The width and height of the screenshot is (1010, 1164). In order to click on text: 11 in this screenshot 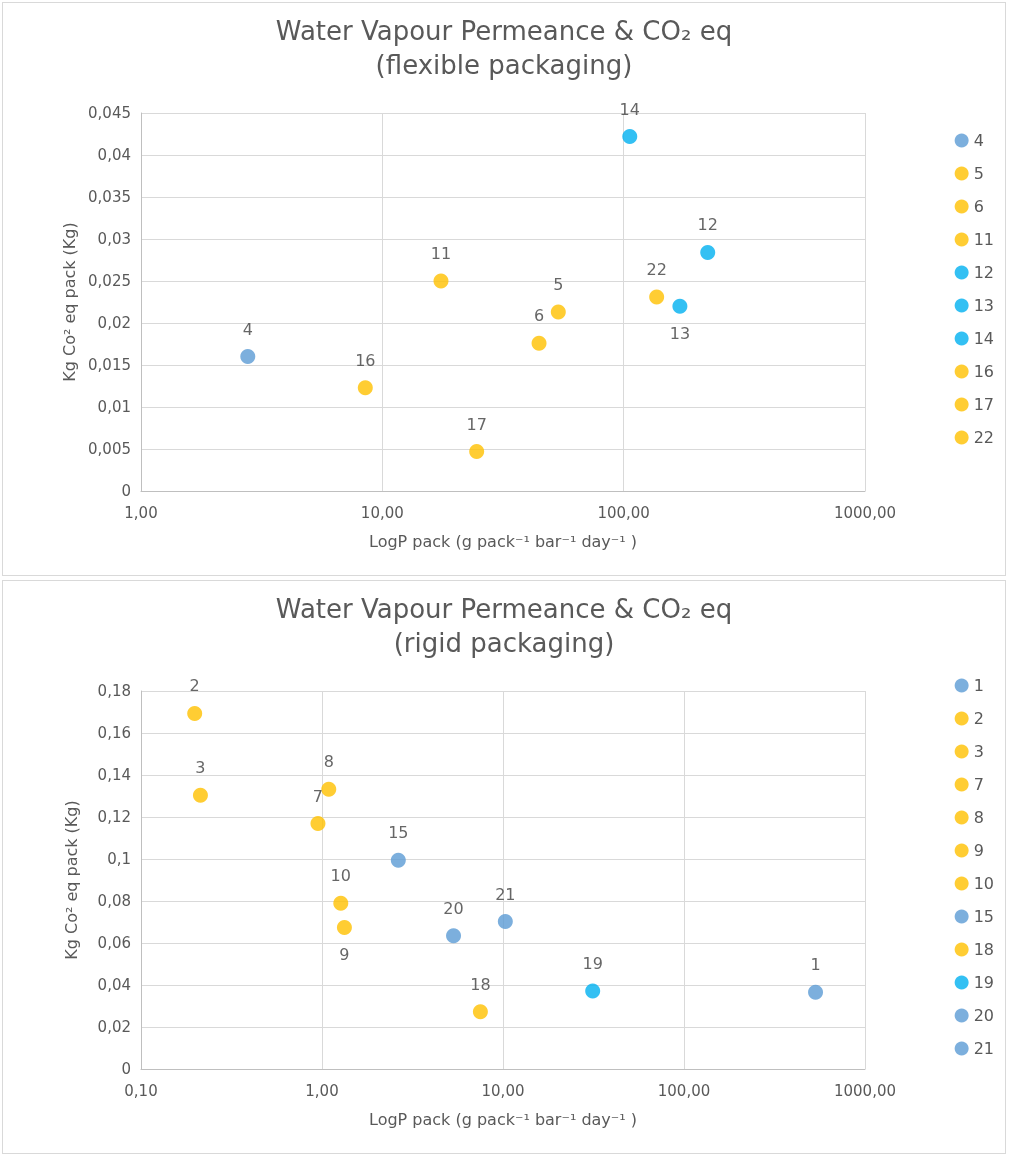, I will do `click(441, 253)`.